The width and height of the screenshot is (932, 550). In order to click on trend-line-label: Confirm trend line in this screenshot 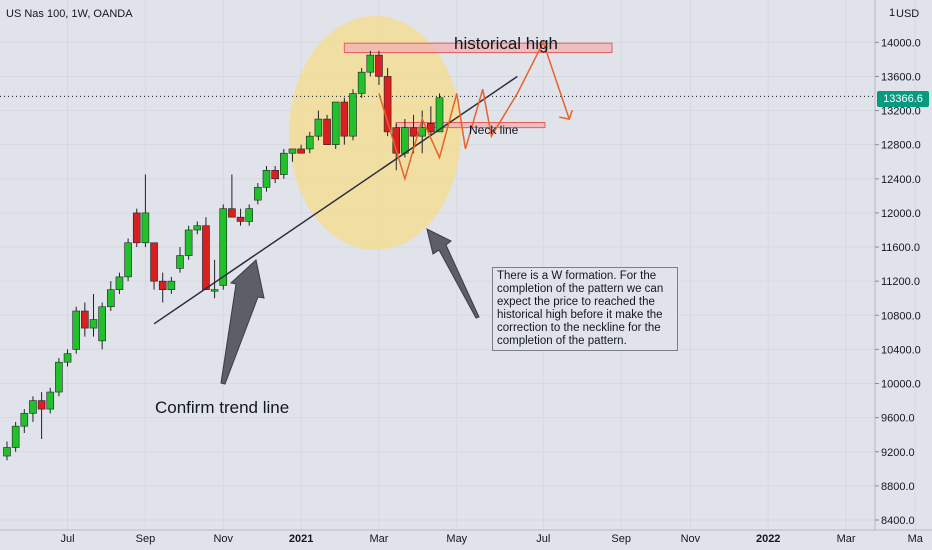, I will do `click(222, 407)`.